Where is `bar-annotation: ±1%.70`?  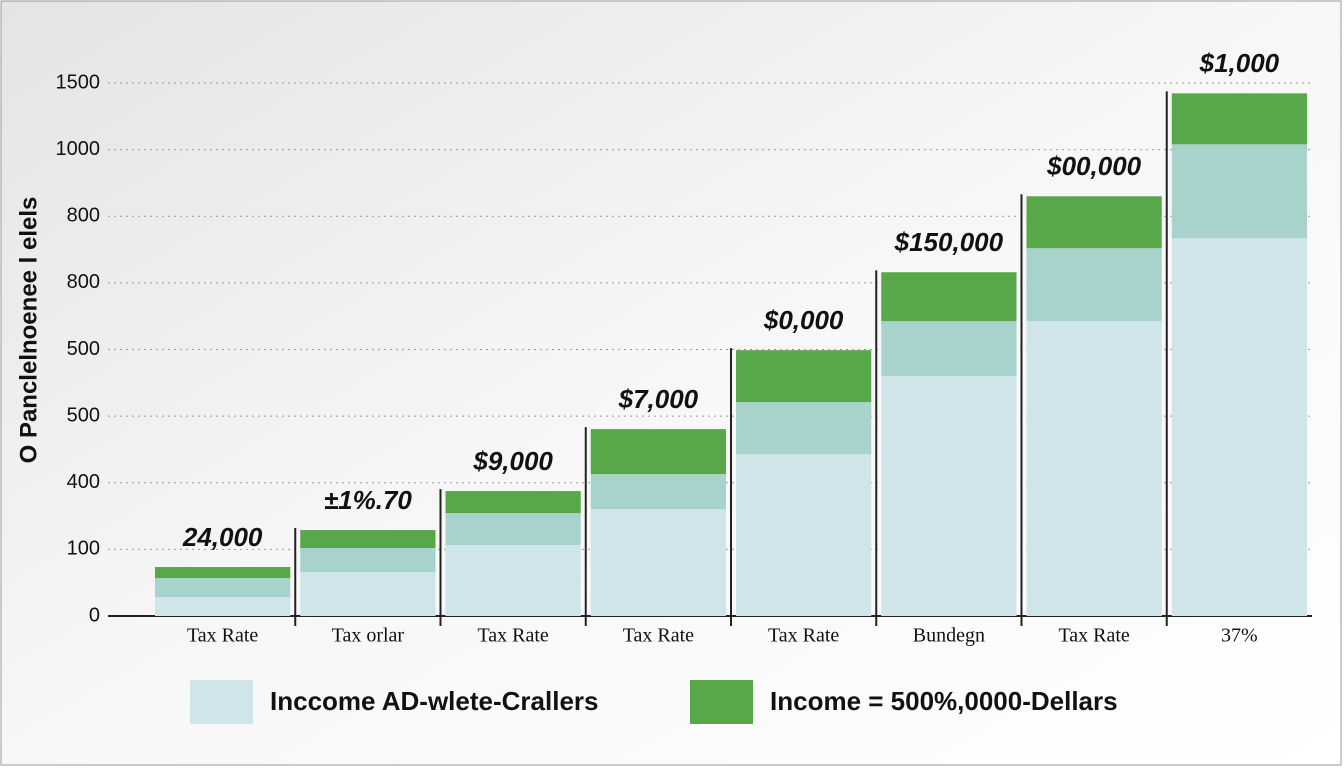 bar-annotation: ±1%.70 is located at coordinates (368, 500).